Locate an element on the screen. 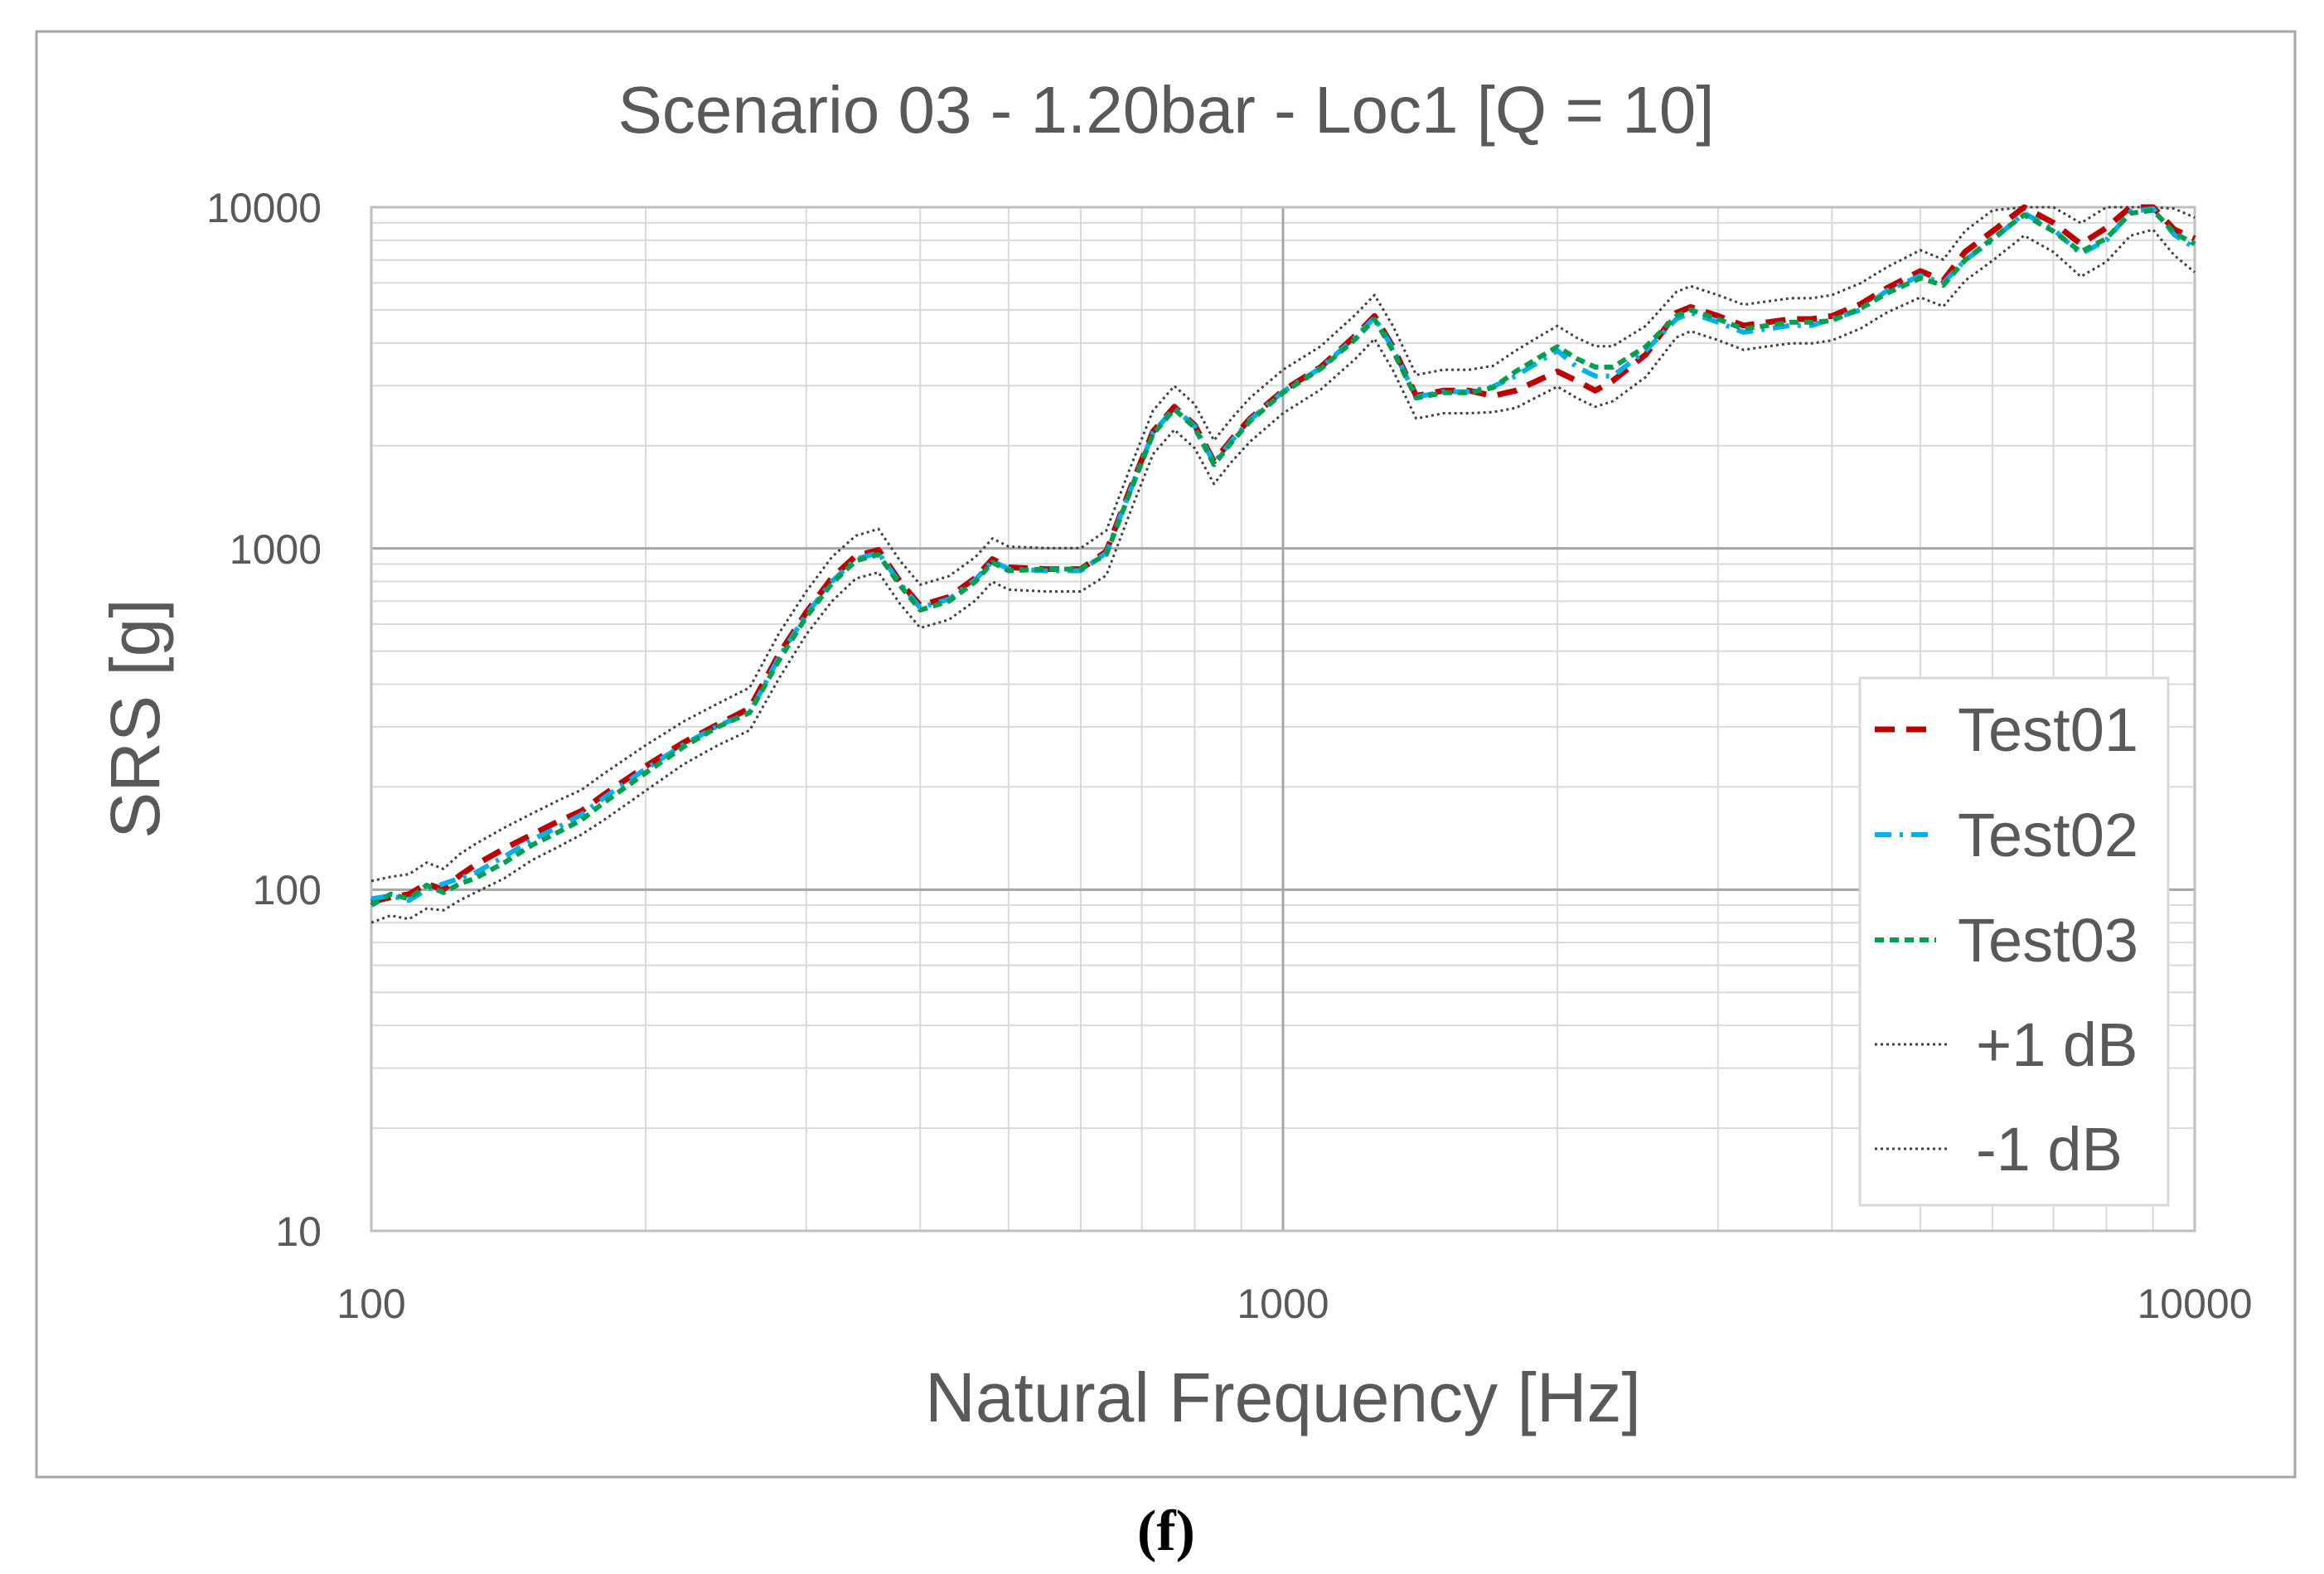 The width and height of the screenshot is (2324, 1574). y-tick-label-1000: 1000 is located at coordinates (276, 549).